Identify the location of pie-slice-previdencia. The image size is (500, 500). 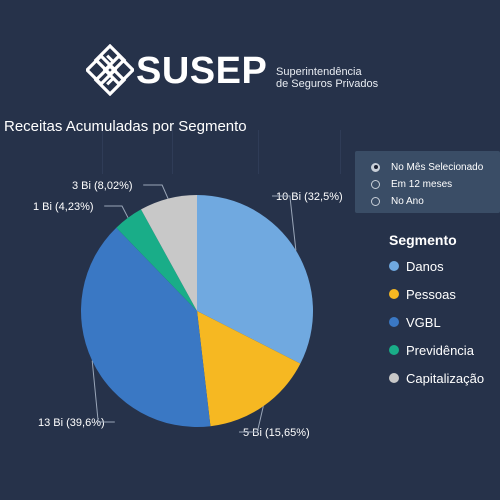
(156, 260).